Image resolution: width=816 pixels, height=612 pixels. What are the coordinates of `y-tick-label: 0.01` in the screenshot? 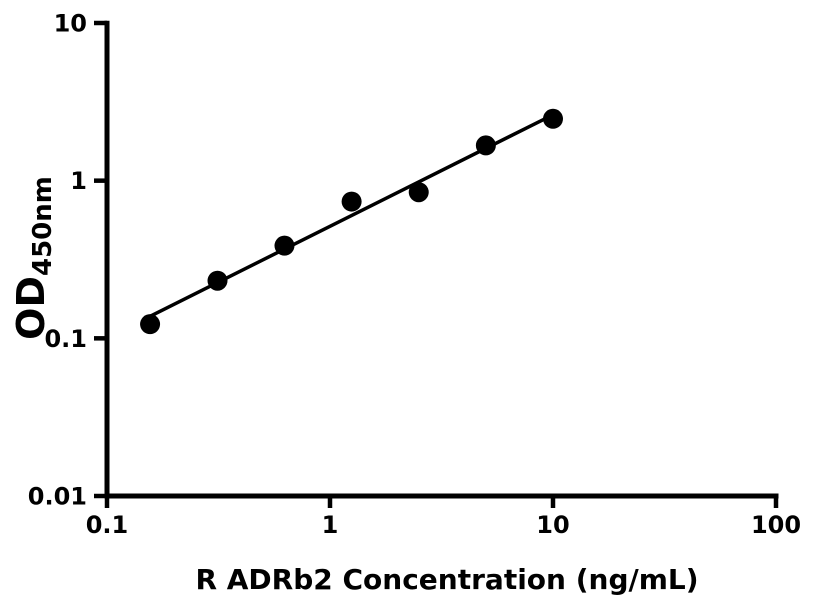 It's located at (57, 497).